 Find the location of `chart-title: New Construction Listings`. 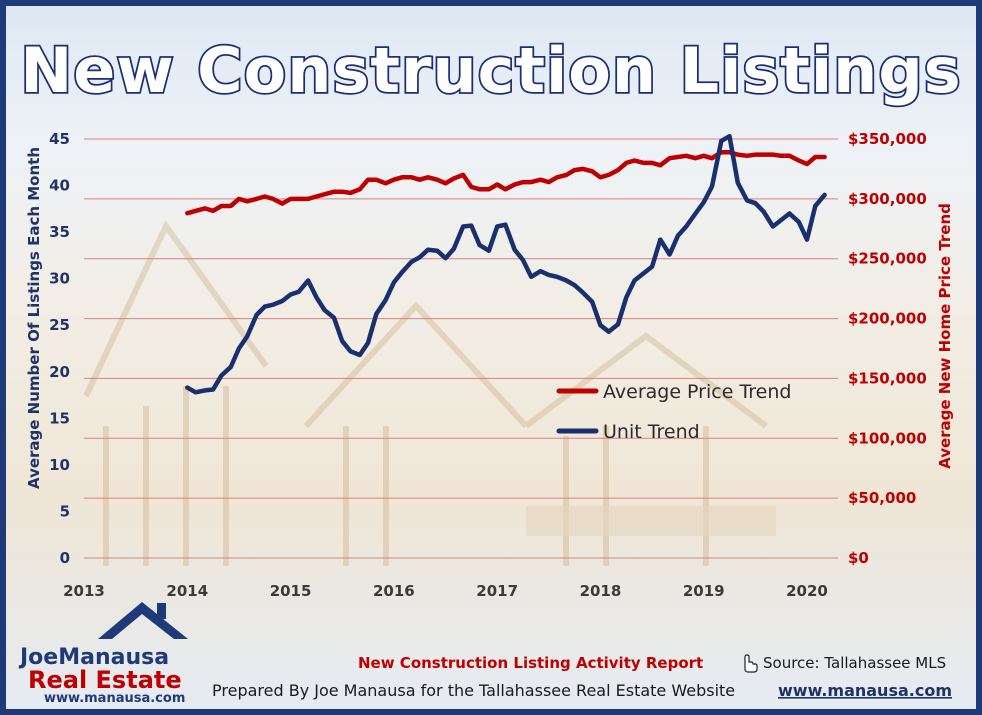

chart-title: New Construction Listings is located at coordinates (490, 70).